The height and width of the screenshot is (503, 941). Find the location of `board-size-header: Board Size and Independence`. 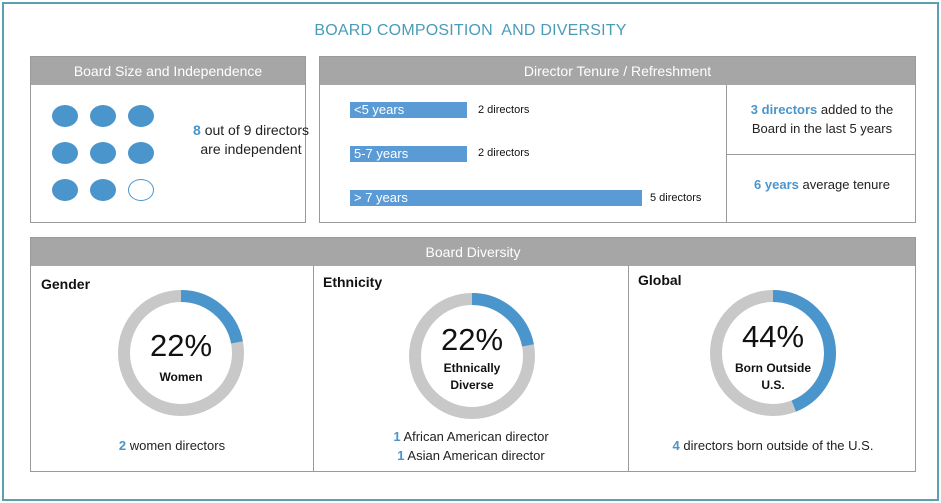

board-size-header: Board Size and Independence is located at coordinates (168, 71).